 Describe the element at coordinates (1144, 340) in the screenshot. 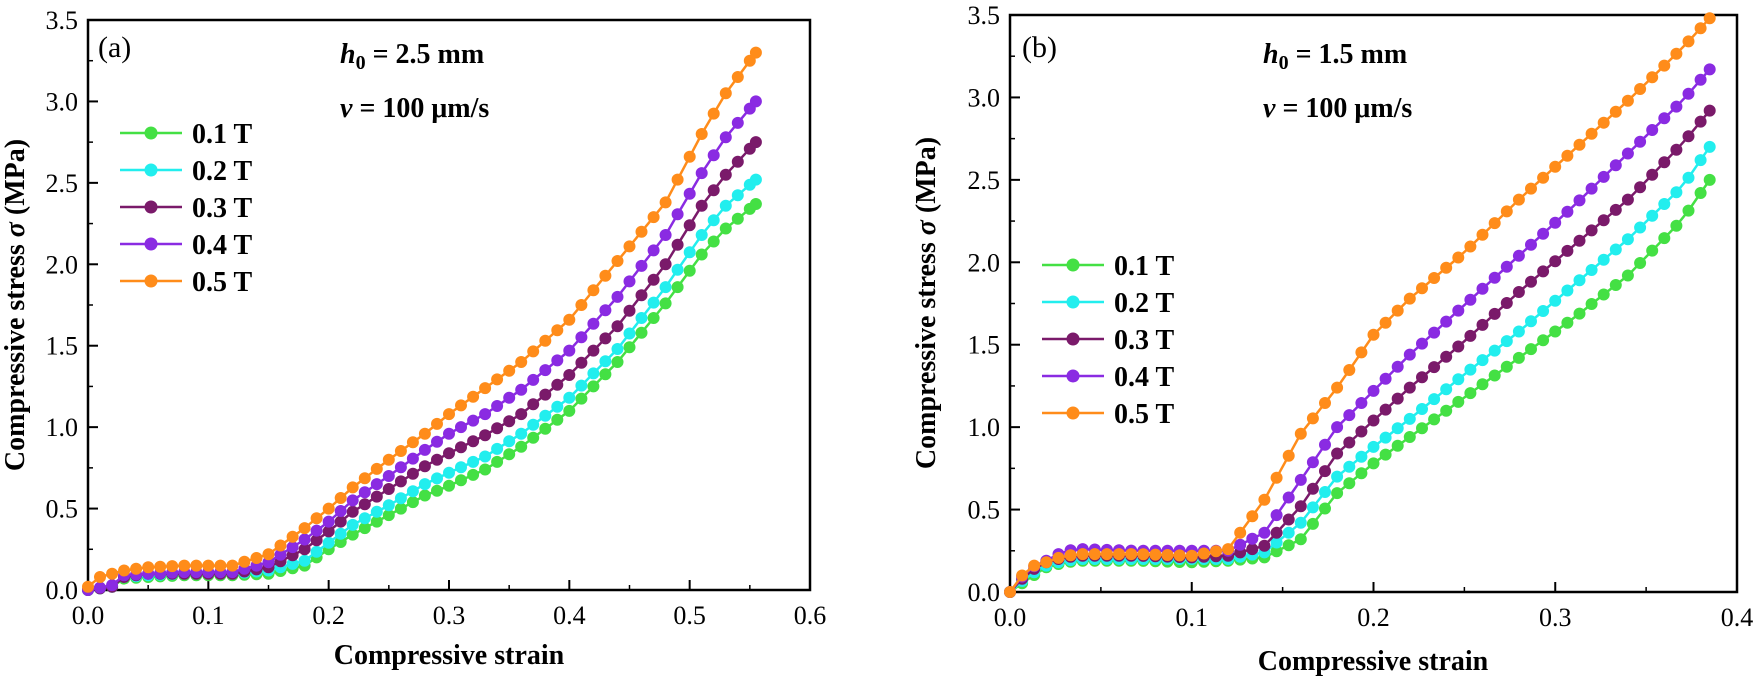

I see `legend-entry-label: 0.3 T` at that location.